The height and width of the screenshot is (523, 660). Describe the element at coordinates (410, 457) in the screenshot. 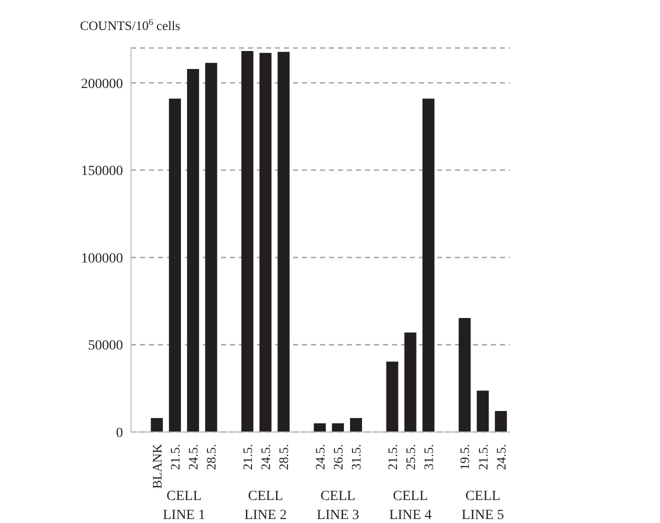

I see `x-tick-label: 25.5.` at that location.